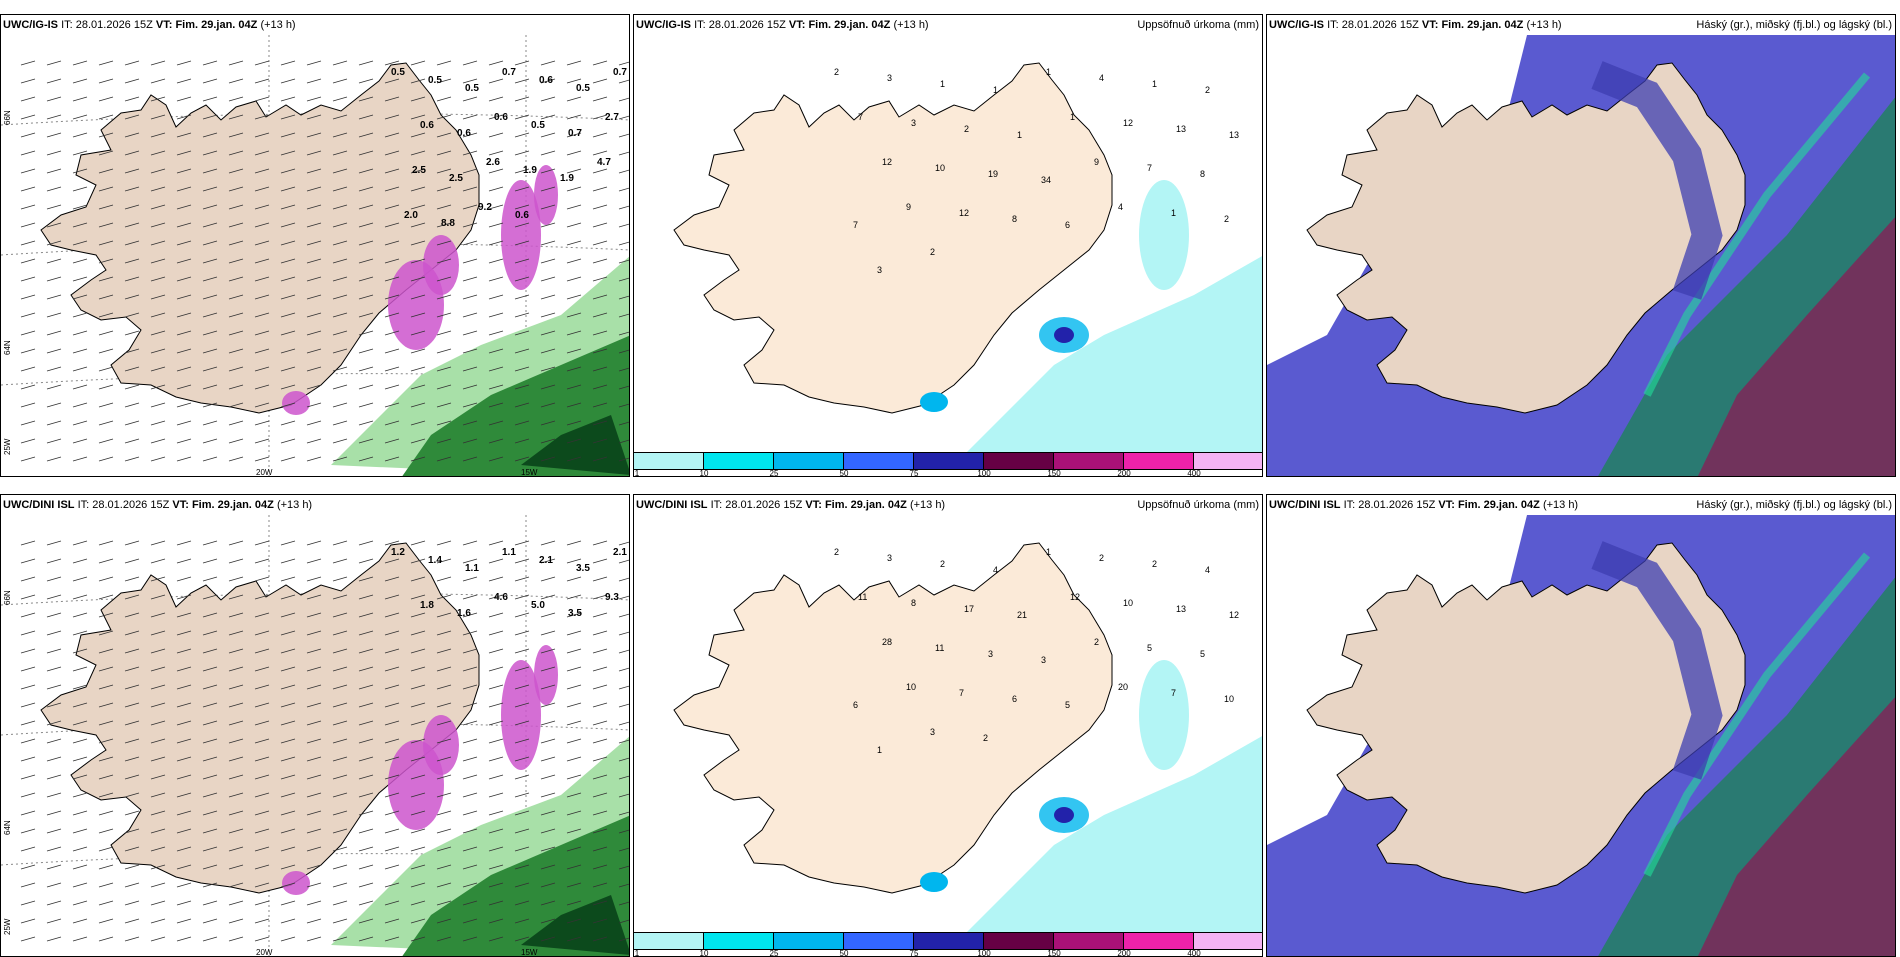 The image size is (1900, 957). Describe the element at coordinates (942, 84) in the screenshot. I see `value-label: 1` at that location.